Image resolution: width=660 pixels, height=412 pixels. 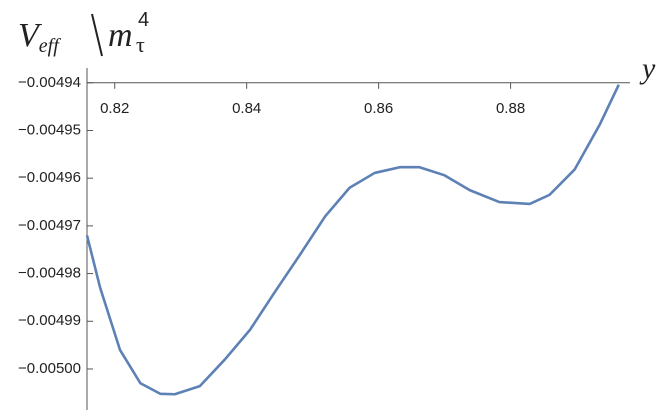 What do you see at coordinates (378, 108) in the screenshot?
I see `x-tick-label: 0.86` at bounding box center [378, 108].